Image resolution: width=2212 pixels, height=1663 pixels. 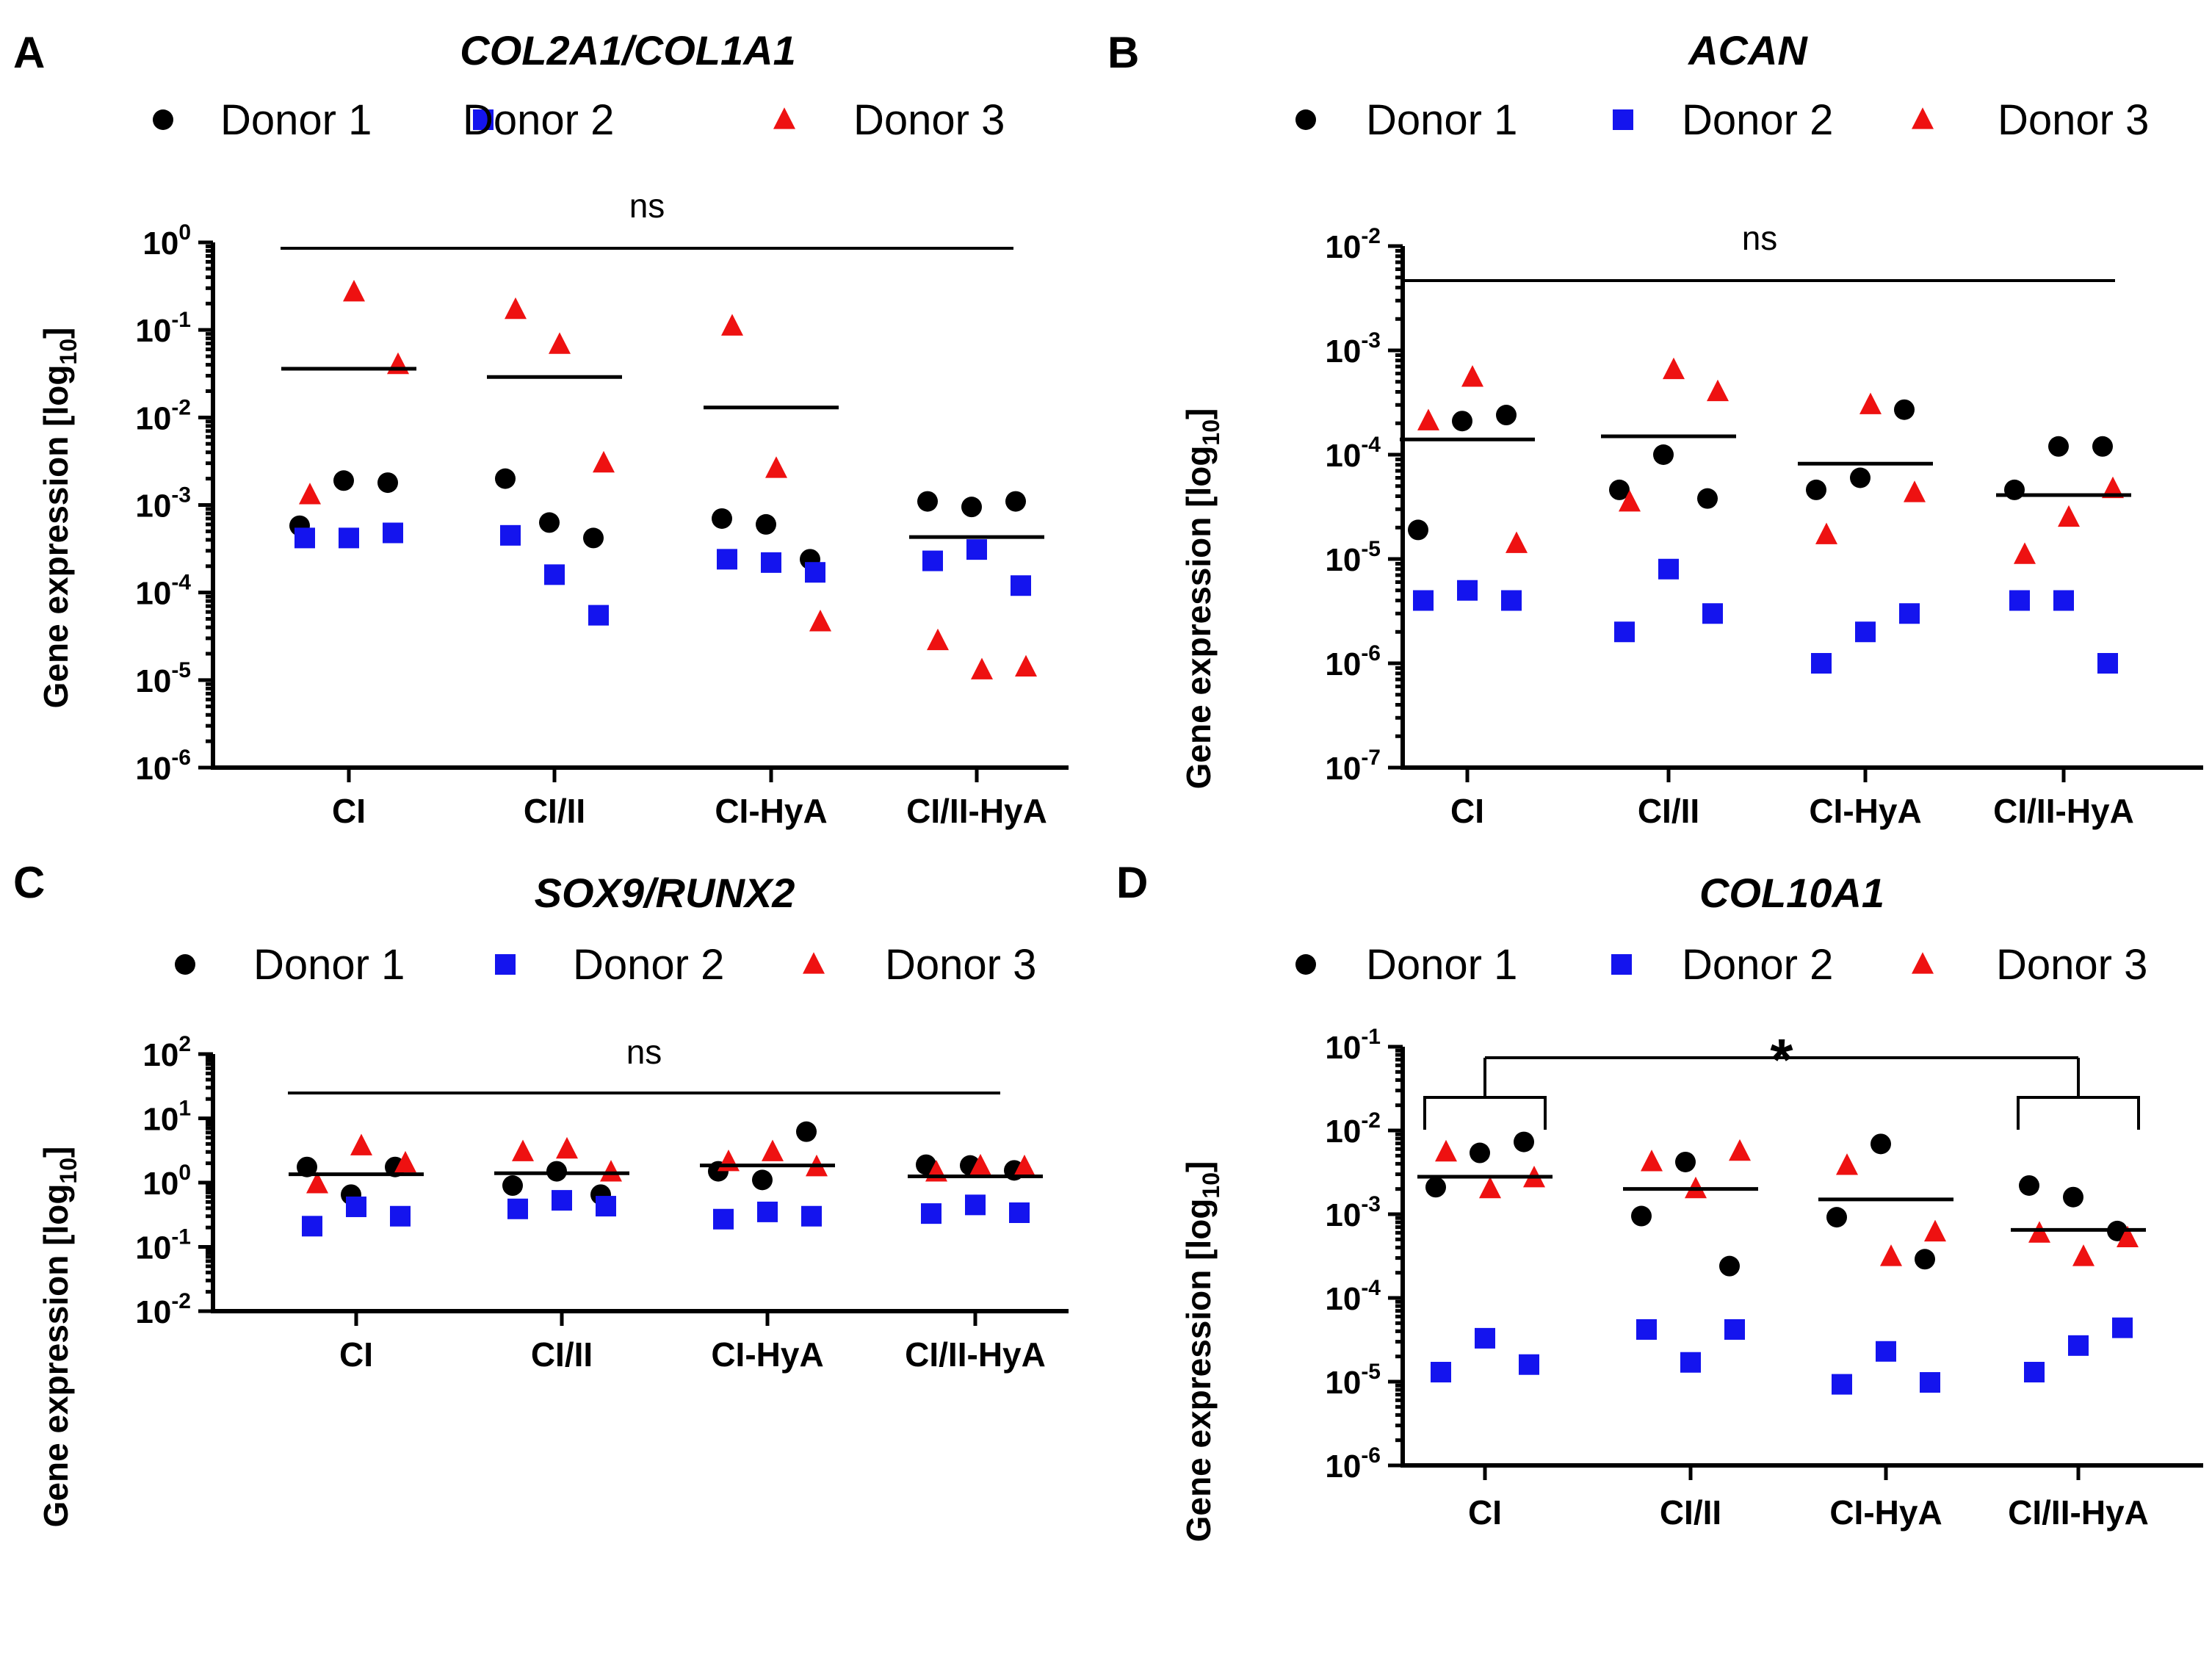 What do you see at coordinates (1371, 549) in the screenshot?
I see `y-tick-exponent: -5` at bounding box center [1371, 549].